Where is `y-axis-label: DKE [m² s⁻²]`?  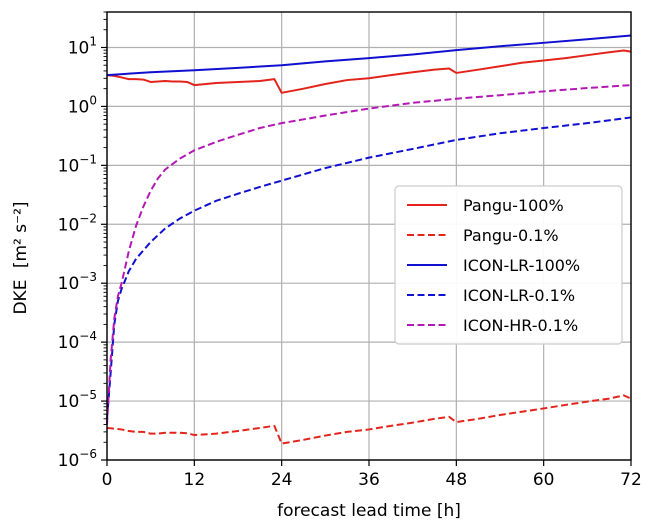
y-axis-label: DKE [m² s⁻²] is located at coordinates (21, 257).